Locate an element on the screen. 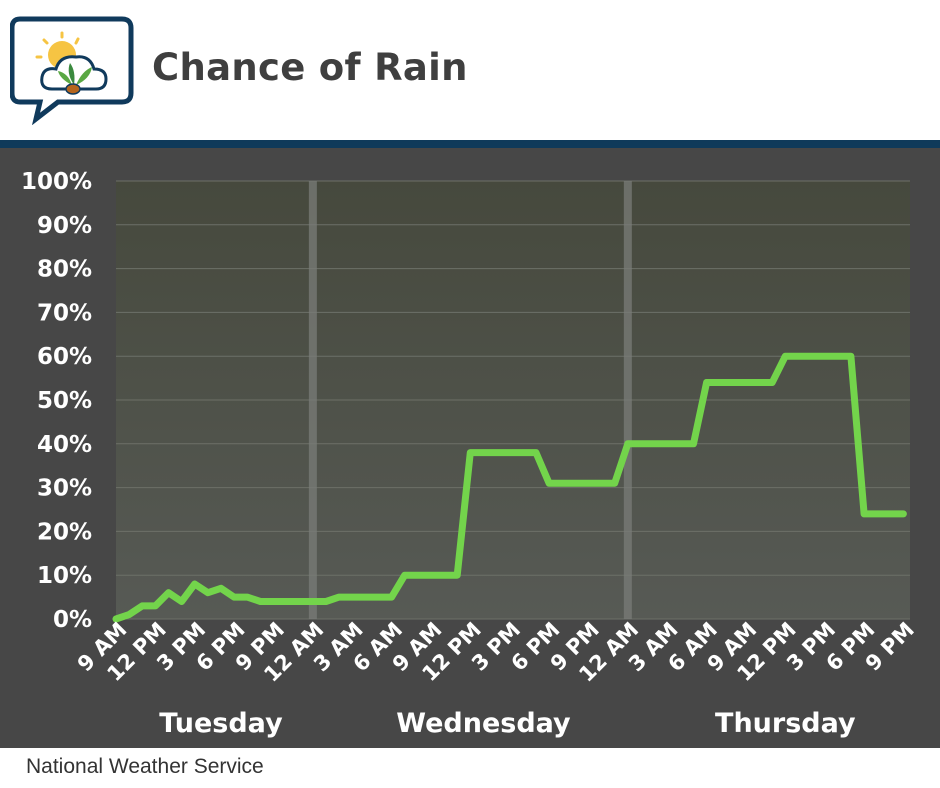 The height and width of the screenshot is (788, 940). y-tick-label: 20% is located at coordinates (64, 532).